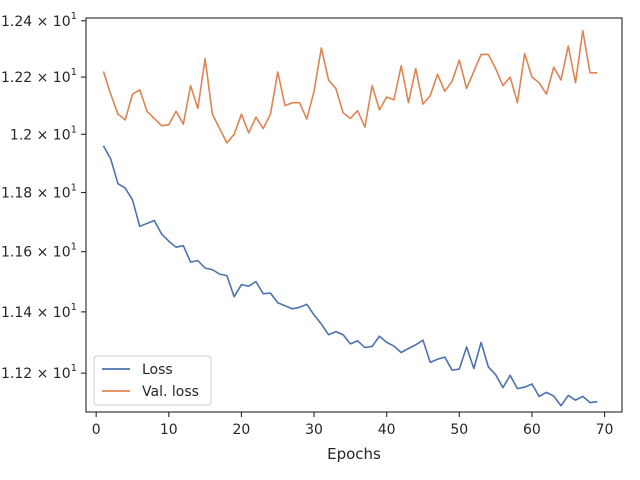 This screenshot has width=640, height=480. I want to click on y-tick-label: 1.12 × 10¹, so click(39, 372).